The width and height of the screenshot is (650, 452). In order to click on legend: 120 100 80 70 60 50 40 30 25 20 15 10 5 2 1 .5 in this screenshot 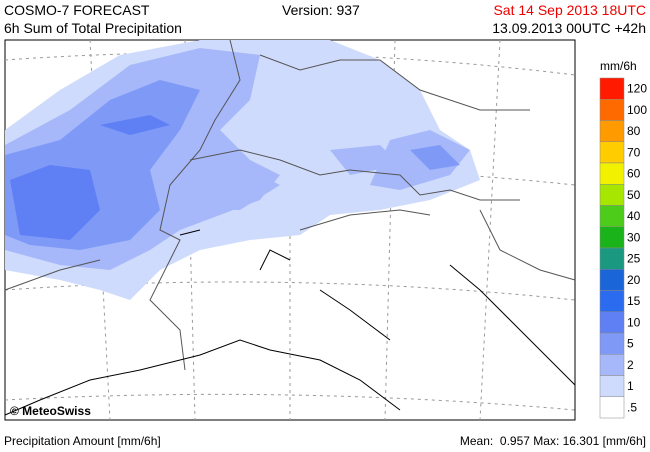, I will do `click(623, 248)`.